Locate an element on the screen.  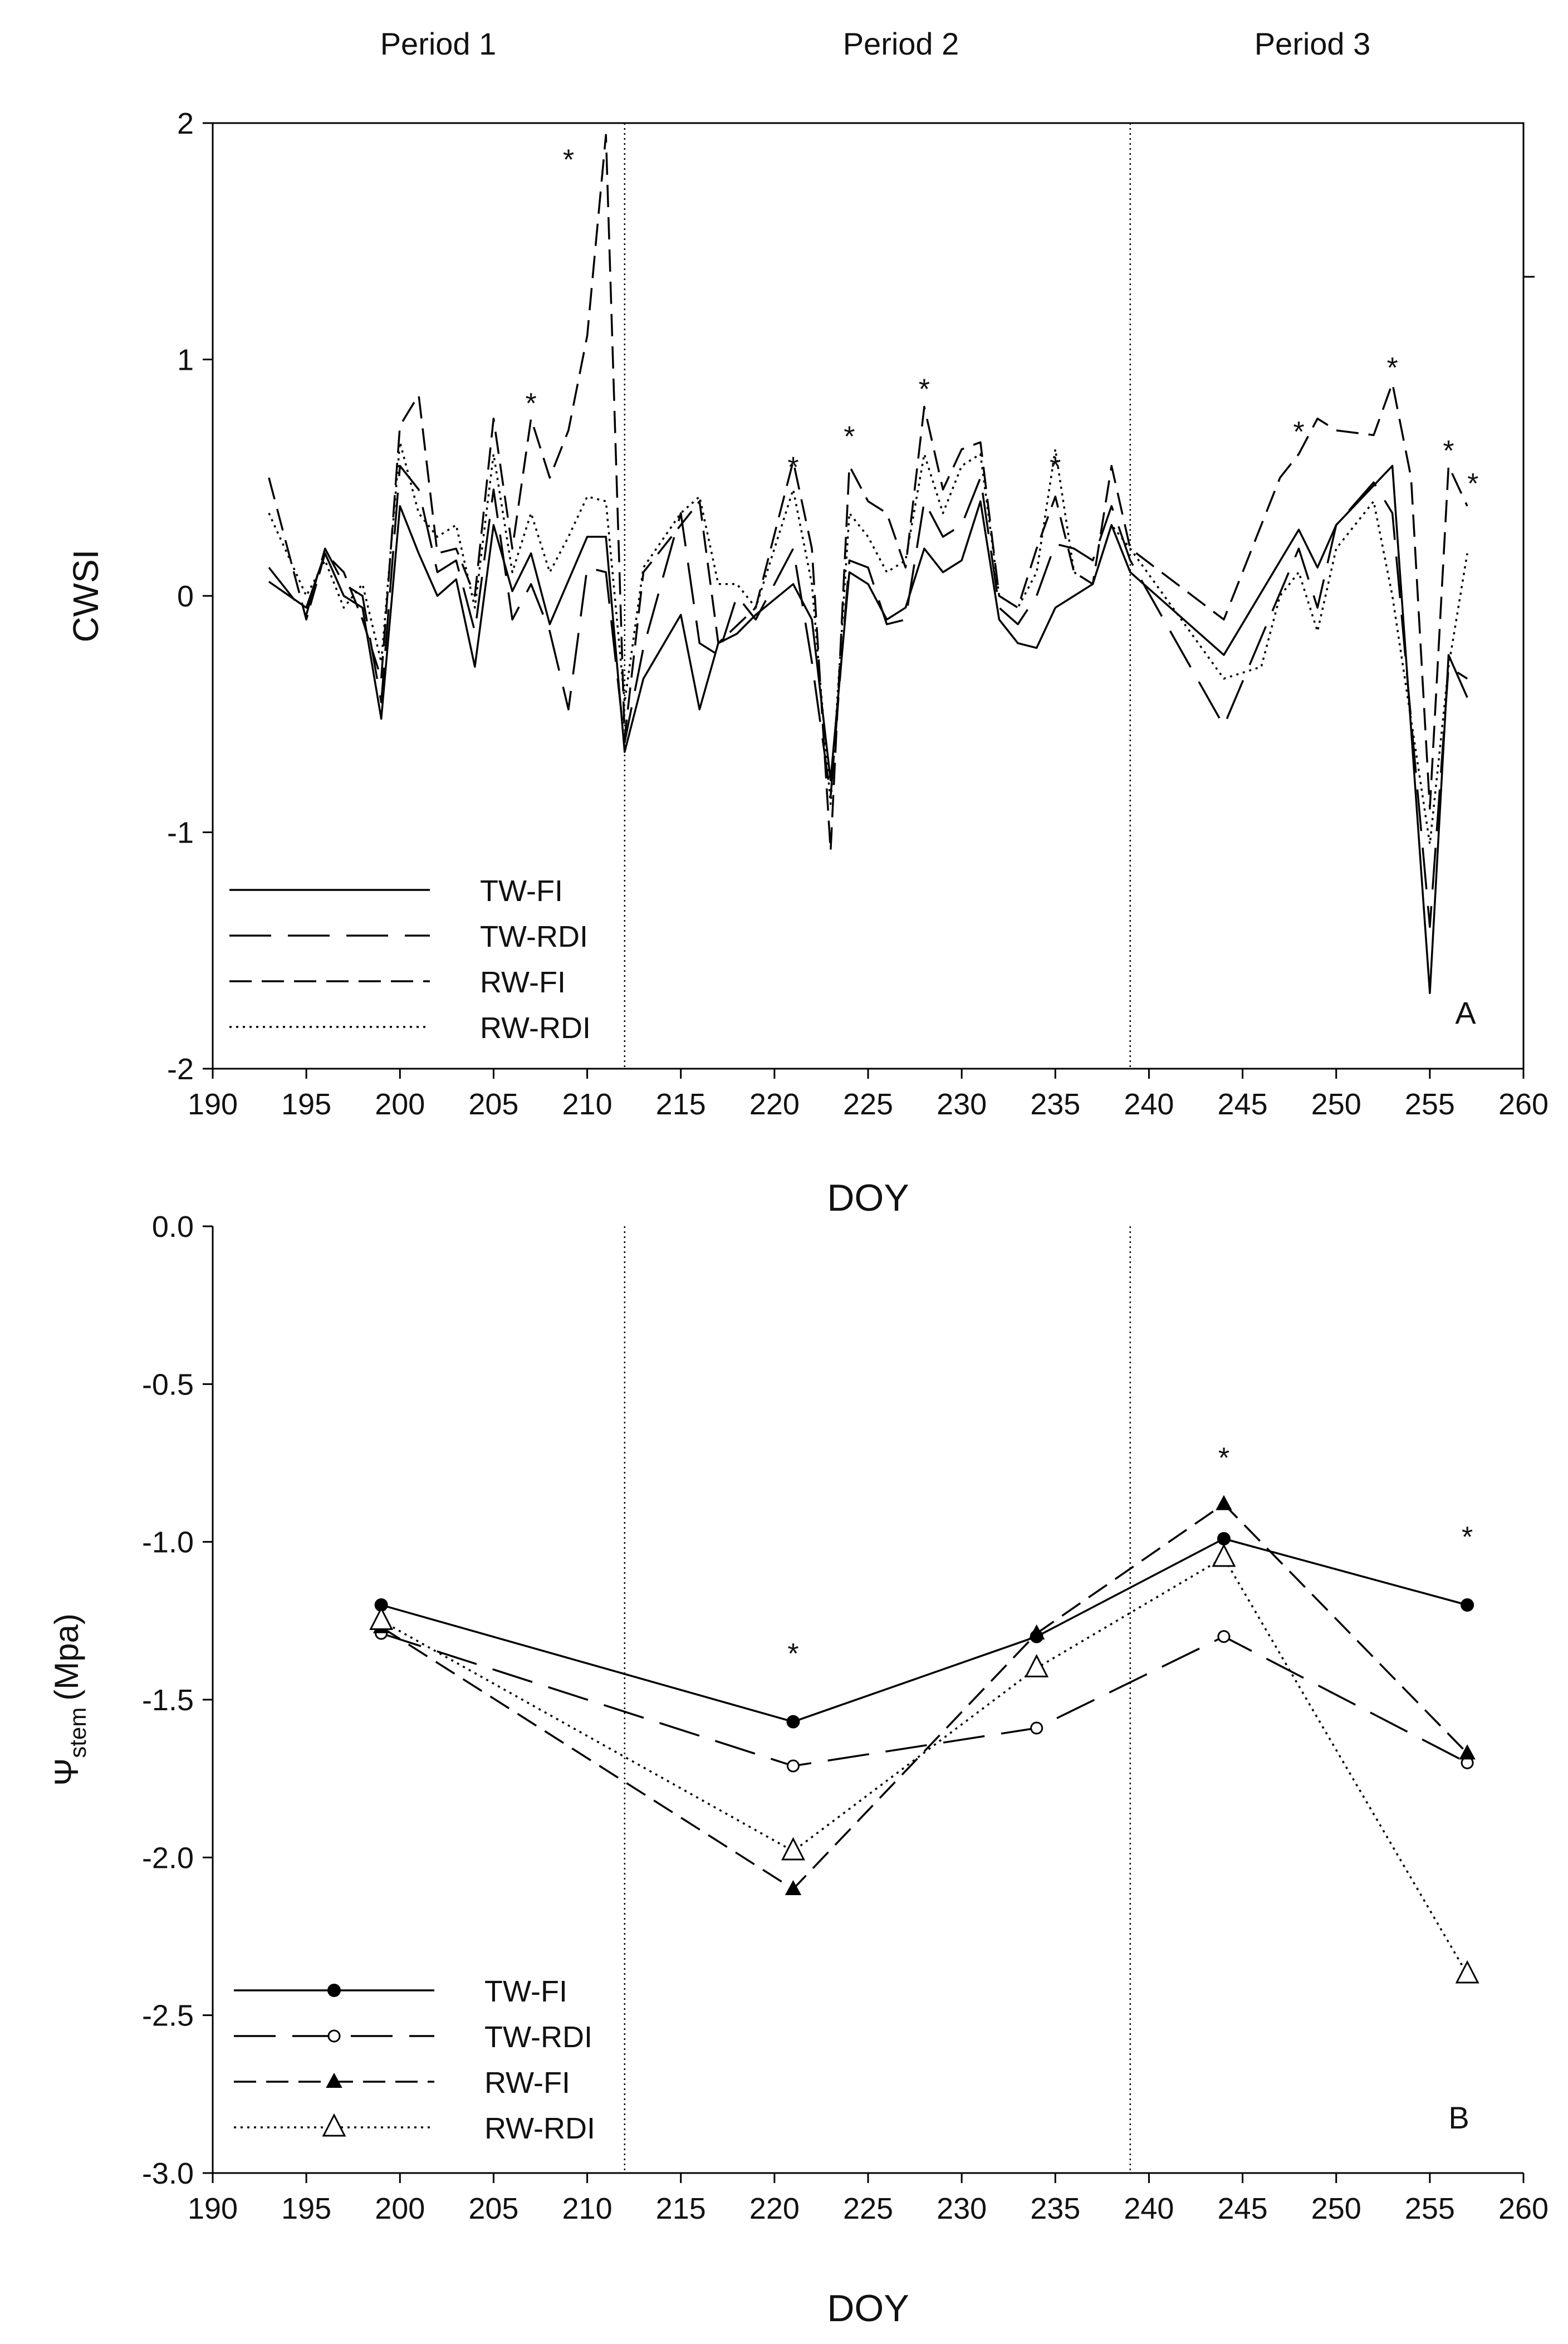
panel-a-x-tick-label: 190 is located at coordinates (213, 1104).